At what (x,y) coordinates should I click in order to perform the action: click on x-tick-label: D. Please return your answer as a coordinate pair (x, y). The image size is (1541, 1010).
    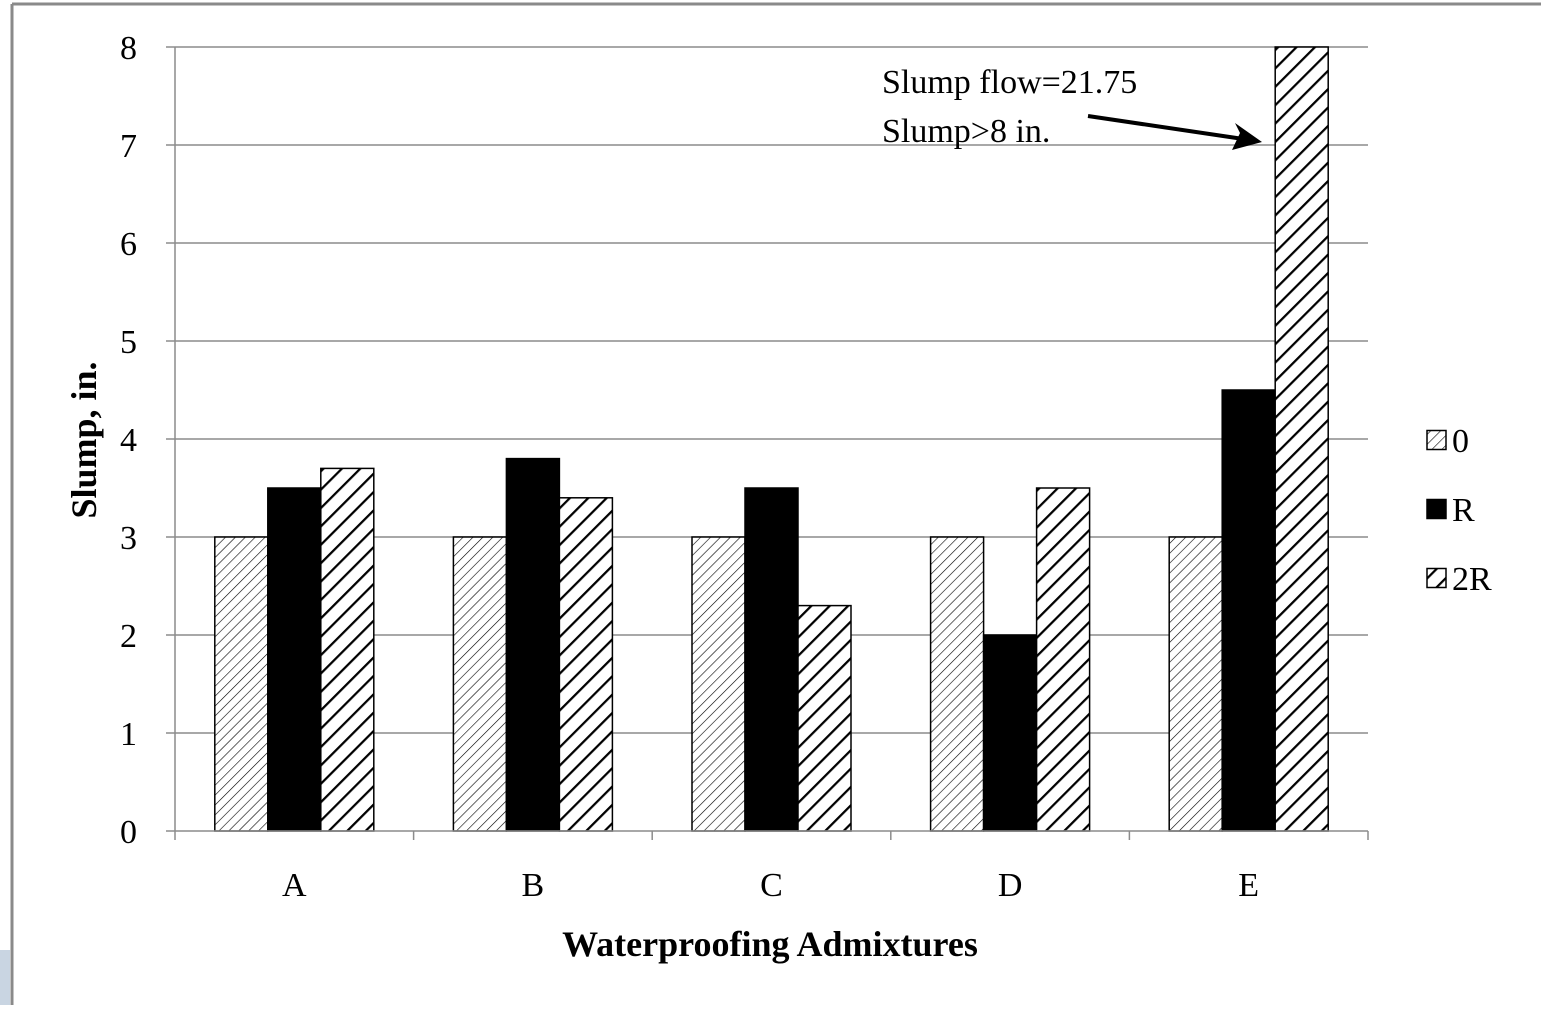
    Looking at the image, I should click on (1010, 885).